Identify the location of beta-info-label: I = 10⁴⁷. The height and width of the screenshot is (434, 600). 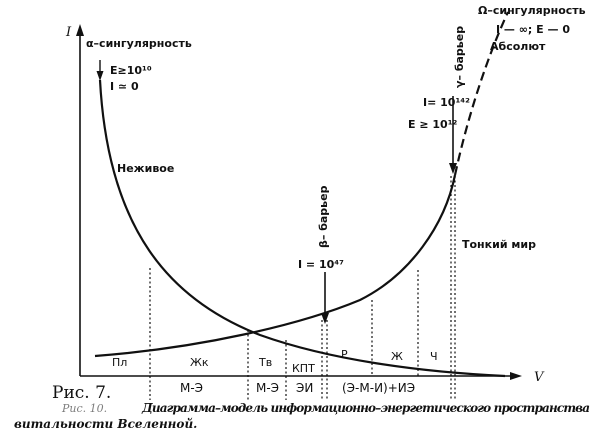
(321, 264).